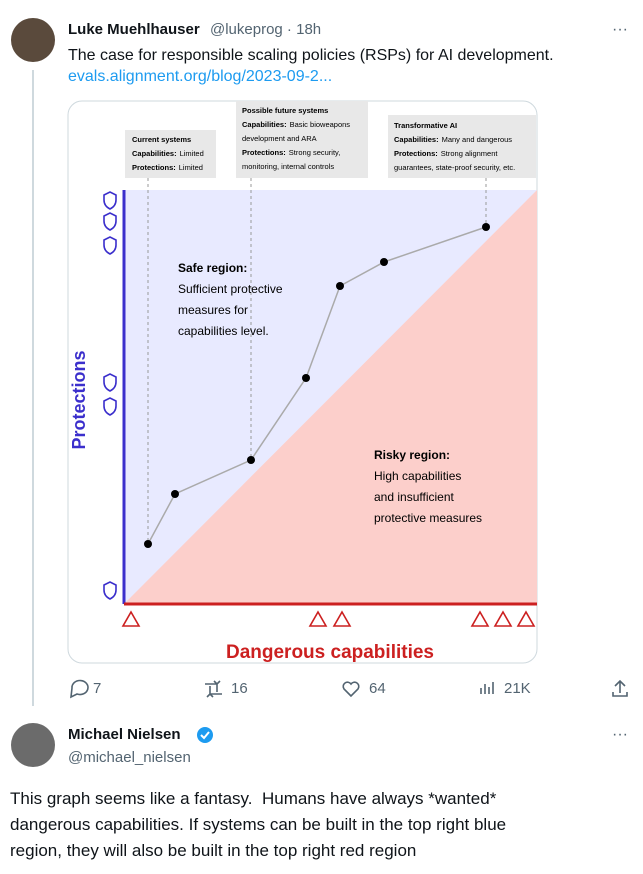 The height and width of the screenshot is (874, 643). I want to click on region-line: capabilities level., so click(223, 331).